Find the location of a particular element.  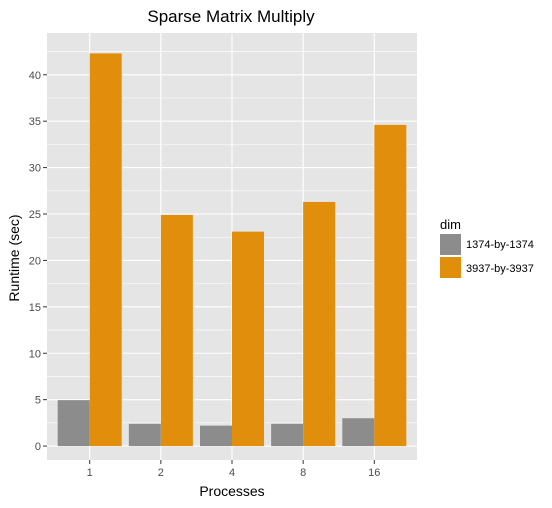

y-axis: 0 5 10 15 20 25 30 35 40 is located at coordinates (38, 261).